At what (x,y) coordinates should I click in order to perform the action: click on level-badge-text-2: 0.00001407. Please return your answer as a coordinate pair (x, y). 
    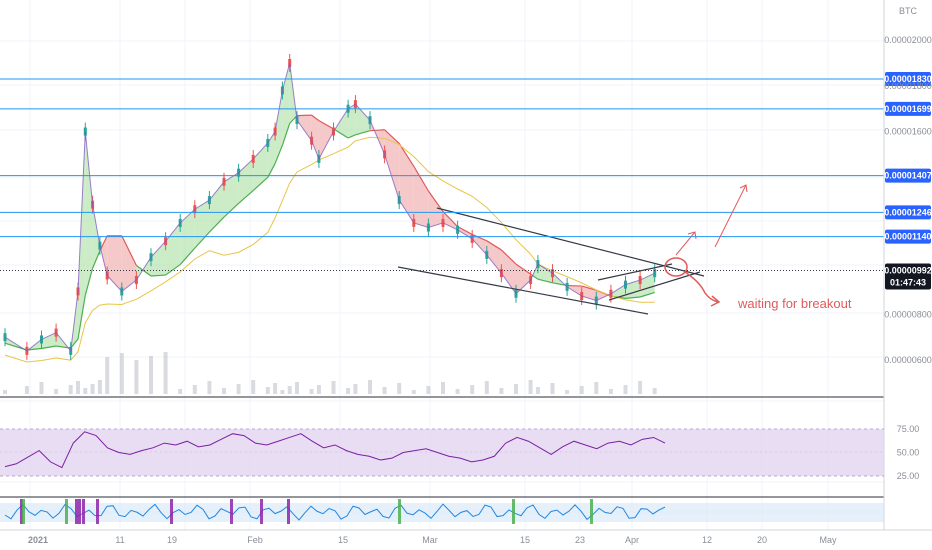
    Looking at the image, I should click on (908, 176).